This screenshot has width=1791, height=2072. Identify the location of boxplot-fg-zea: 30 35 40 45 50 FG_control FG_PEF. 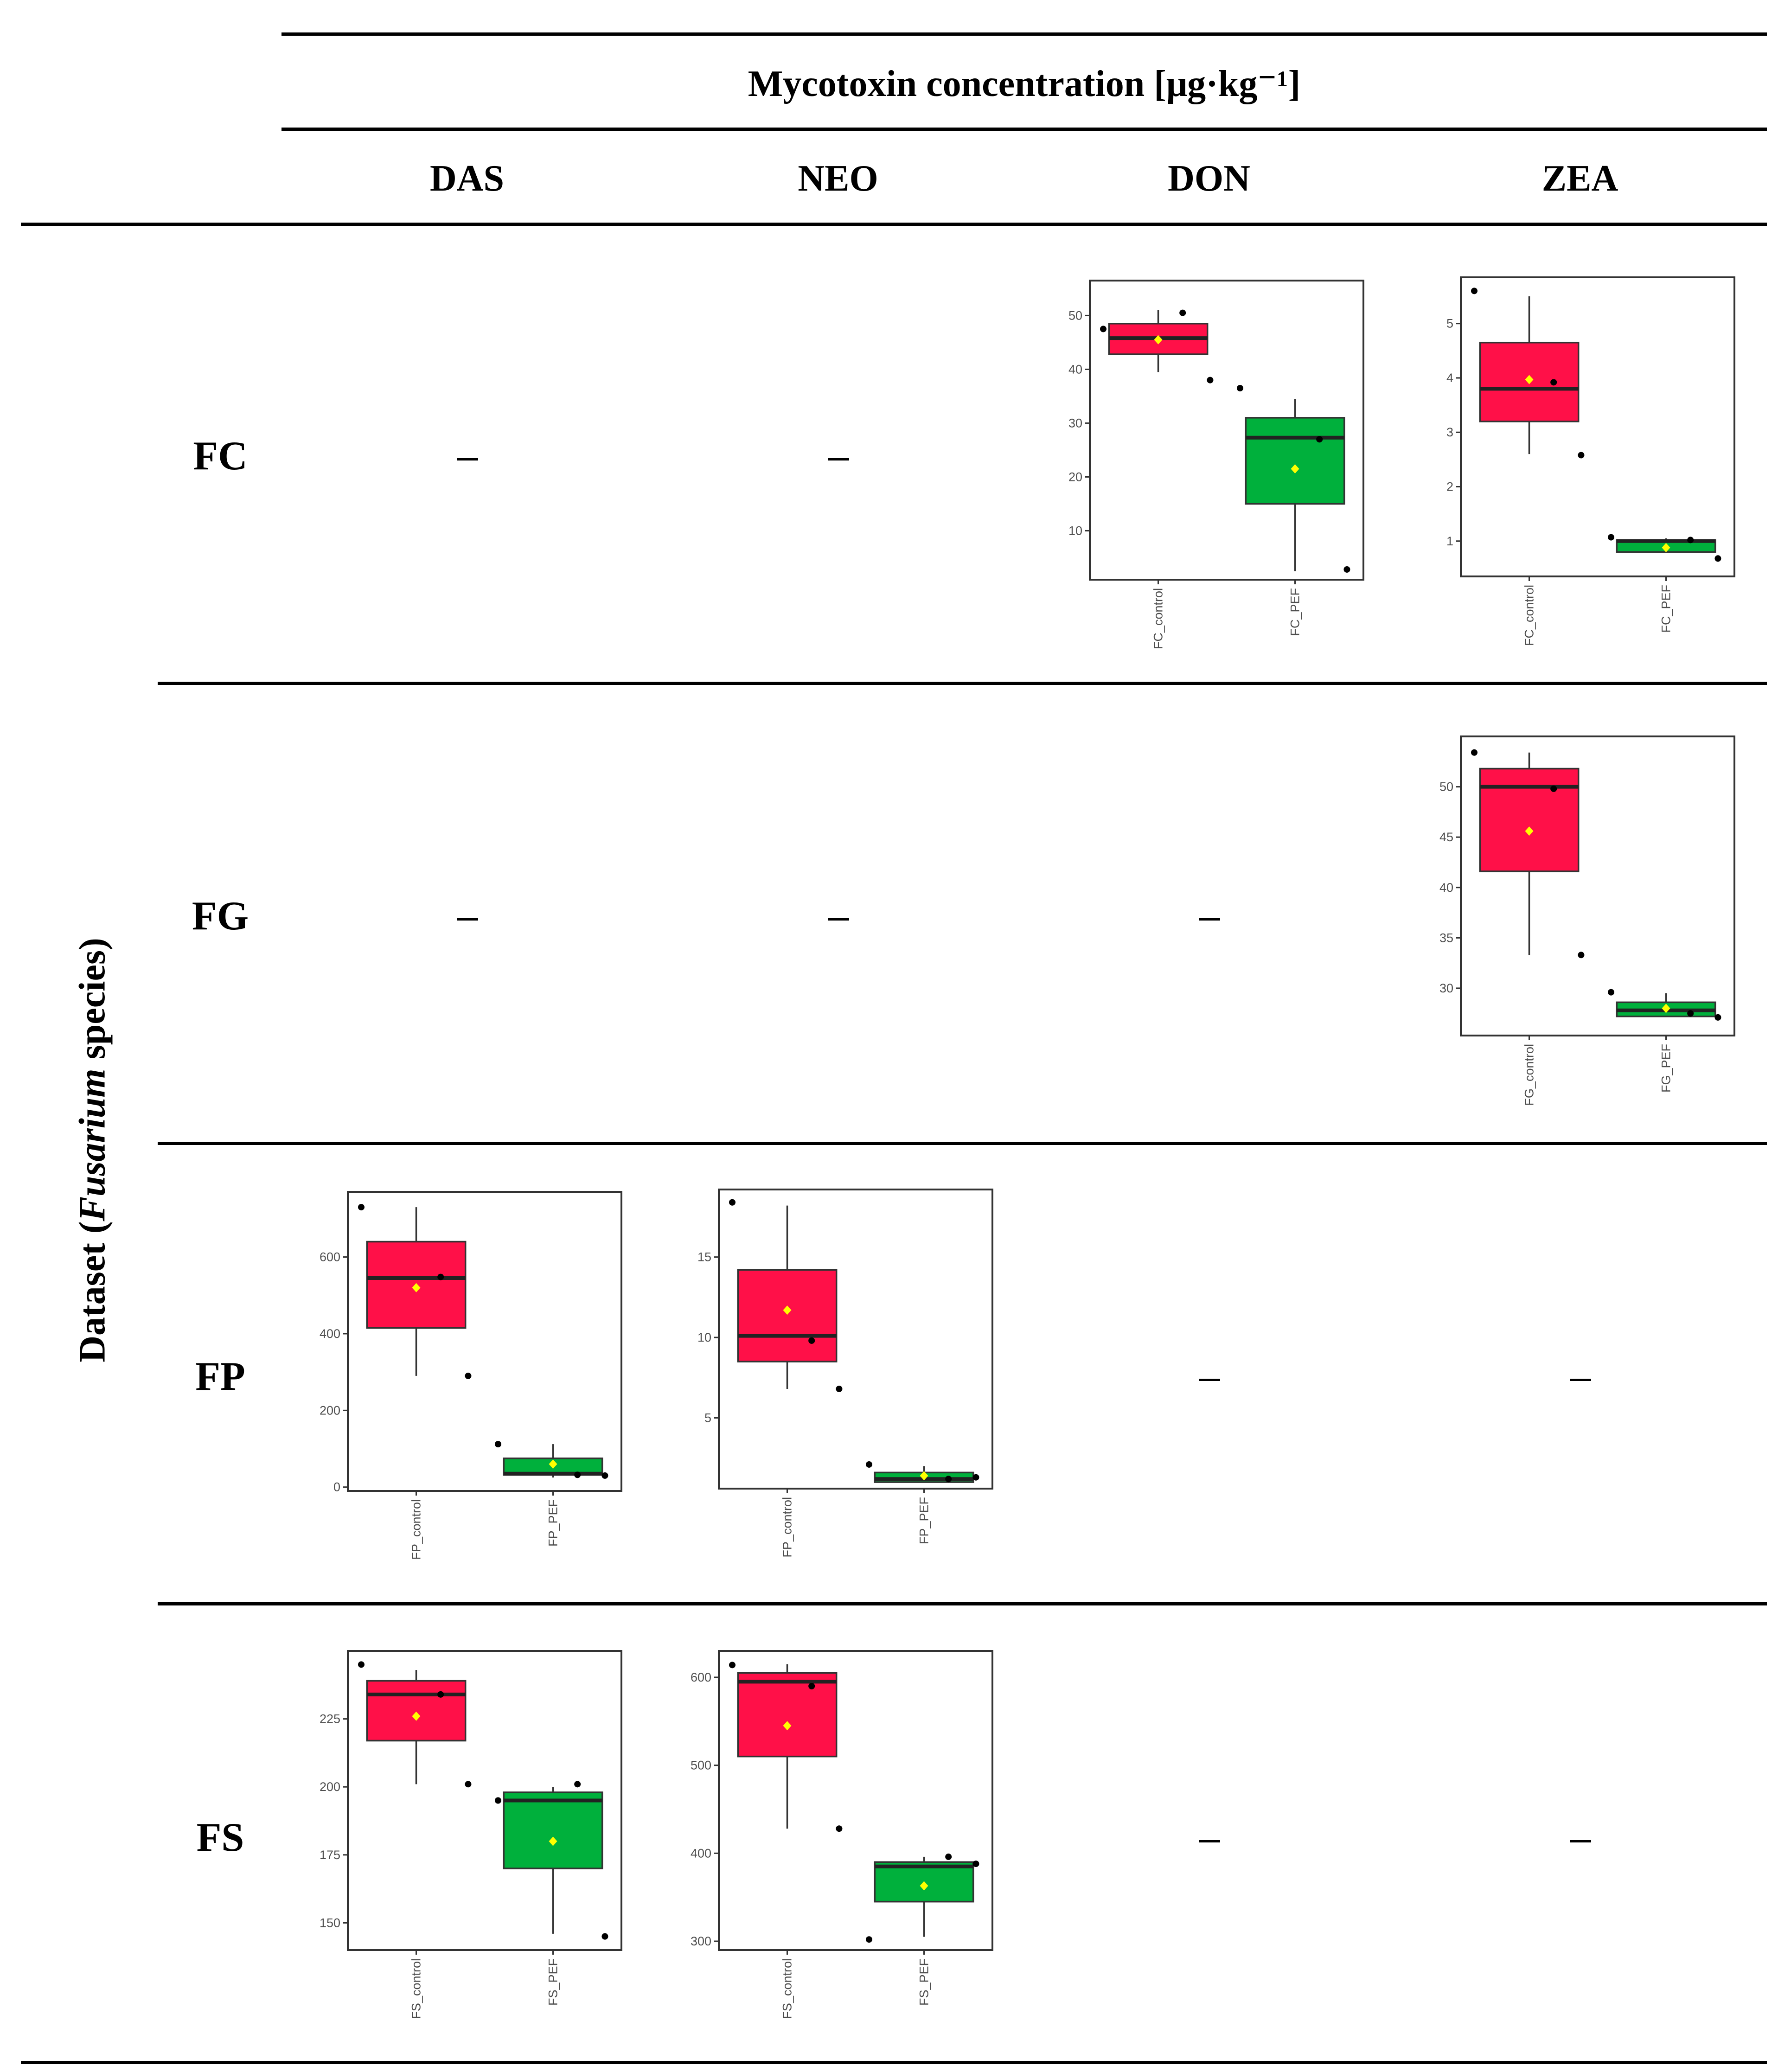
(1587, 920).